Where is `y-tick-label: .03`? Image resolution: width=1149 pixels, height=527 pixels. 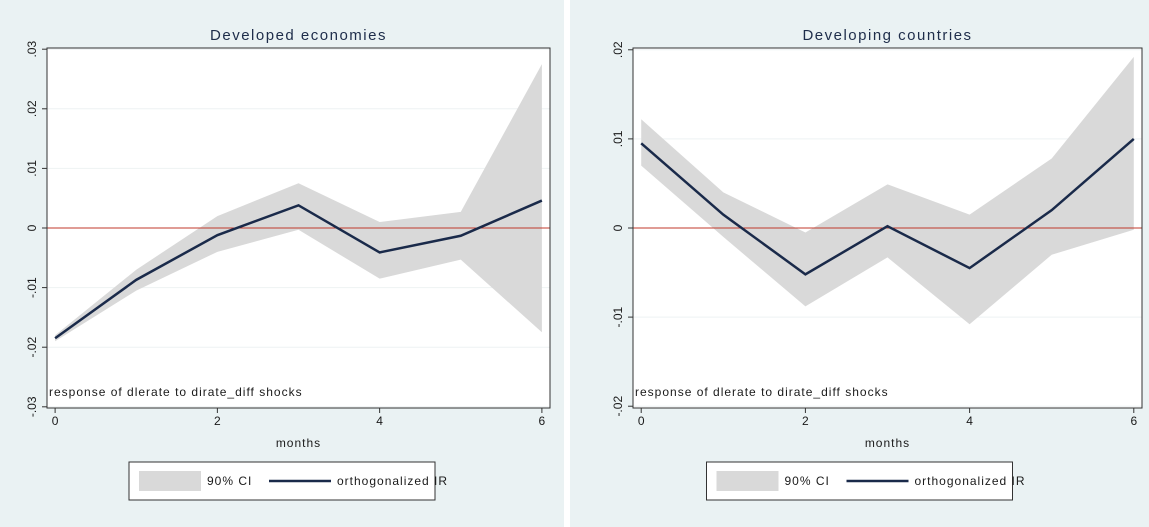 y-tick-label: .03 is located at coordinates (32, 49).